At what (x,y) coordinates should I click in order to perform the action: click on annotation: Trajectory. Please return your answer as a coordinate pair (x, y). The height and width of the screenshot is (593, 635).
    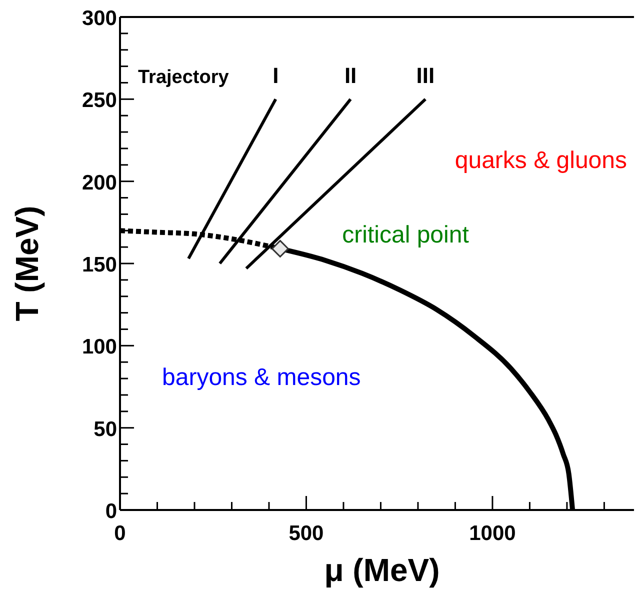
    Looking at the image, I should click on (184, 77).